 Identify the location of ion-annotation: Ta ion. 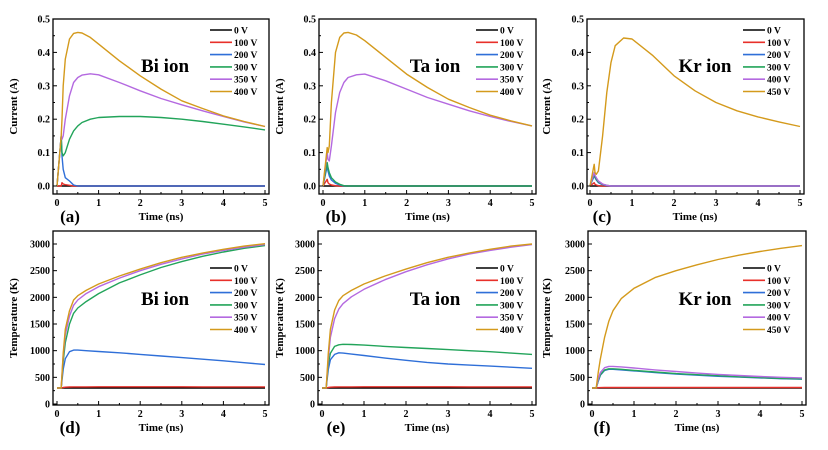
(435, 299).